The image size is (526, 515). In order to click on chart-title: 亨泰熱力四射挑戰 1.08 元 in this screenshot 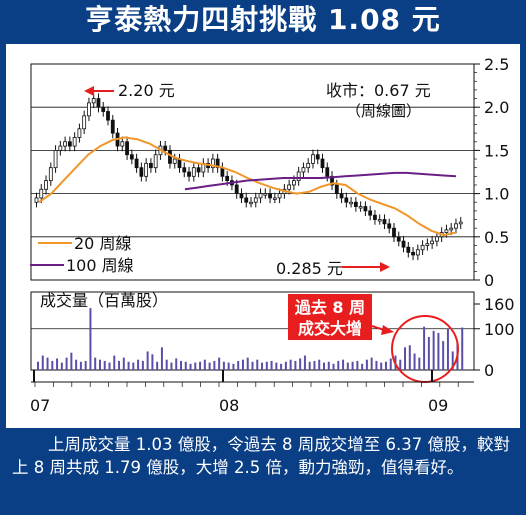, I will do `click(263, 19)`.